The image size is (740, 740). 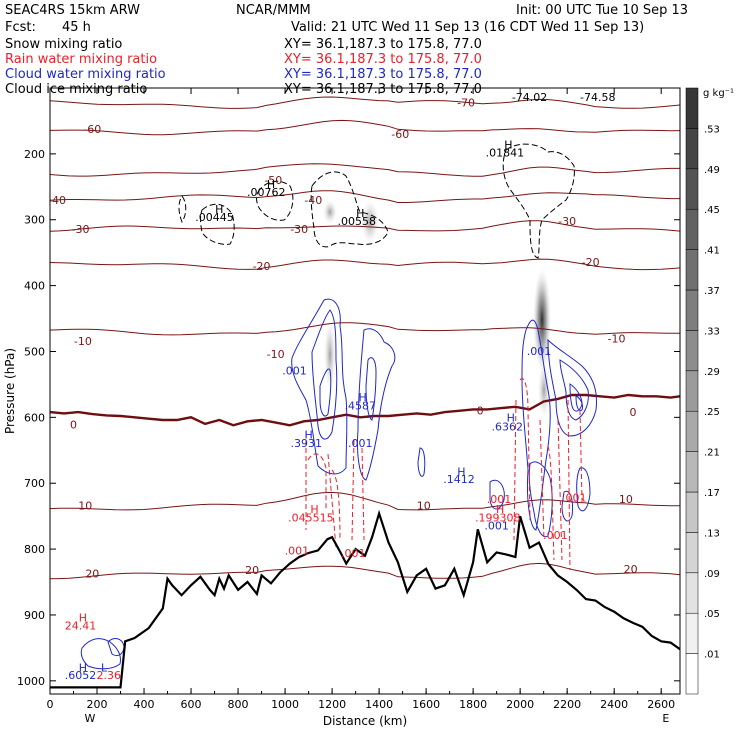 What do you see at coordinates (34, 154) in the screenshot?
I see `y-tick-label: 200` at bounding box center [34, 154].